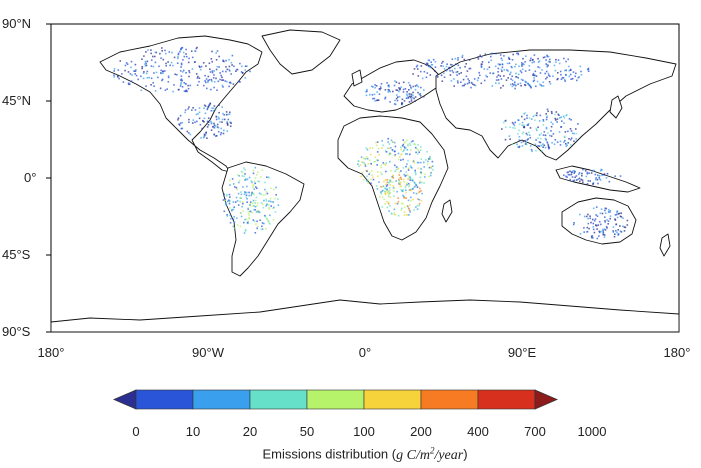 This screenshot has height=468, width=701. Describe the element at coordinates (301, 52) in the screenshot. I see `greenland` at that location.